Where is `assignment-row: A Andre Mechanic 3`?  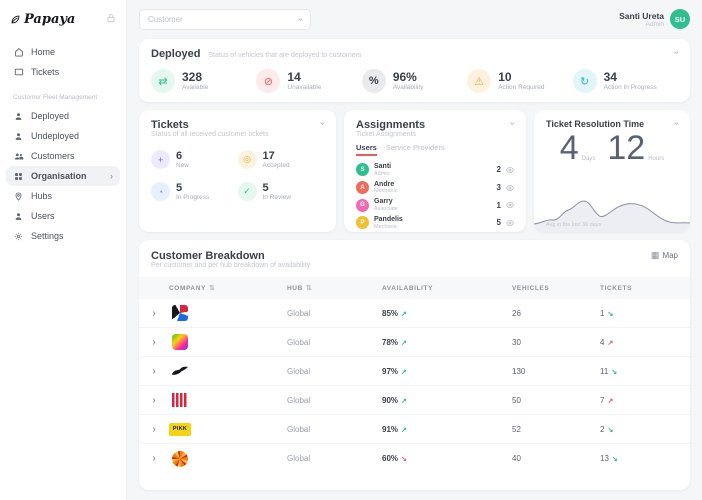
assignment-row: A Andre Mechanic 3 is located at coordinates (435, 188).